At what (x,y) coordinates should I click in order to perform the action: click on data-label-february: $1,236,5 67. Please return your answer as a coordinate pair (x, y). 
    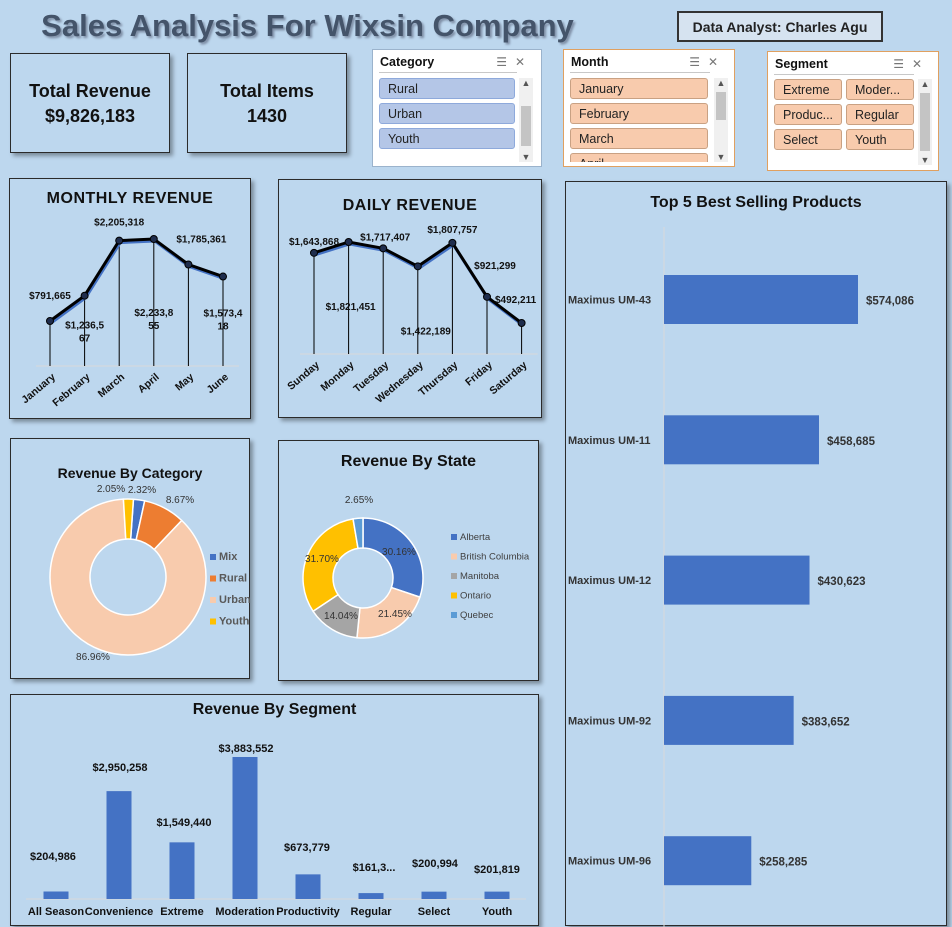
    Looking at the image, I should click on (84, 333).